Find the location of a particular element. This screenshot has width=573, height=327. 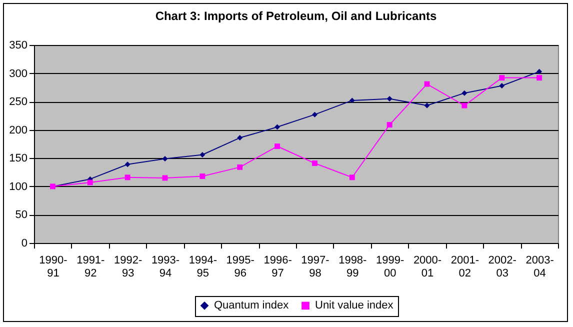

x-tick-label: 1990-91 is located at coordinates (53, 267).